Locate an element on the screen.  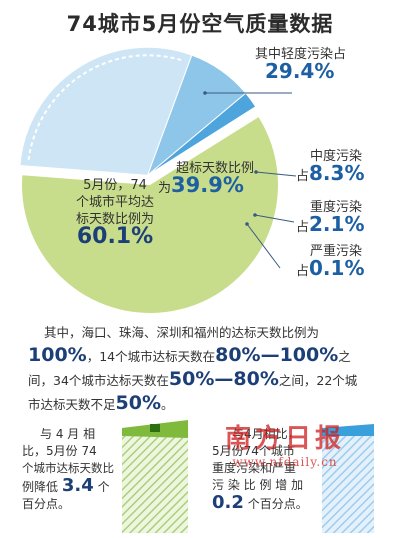
leader-dot-heavy is located at coordinates (255, 215).